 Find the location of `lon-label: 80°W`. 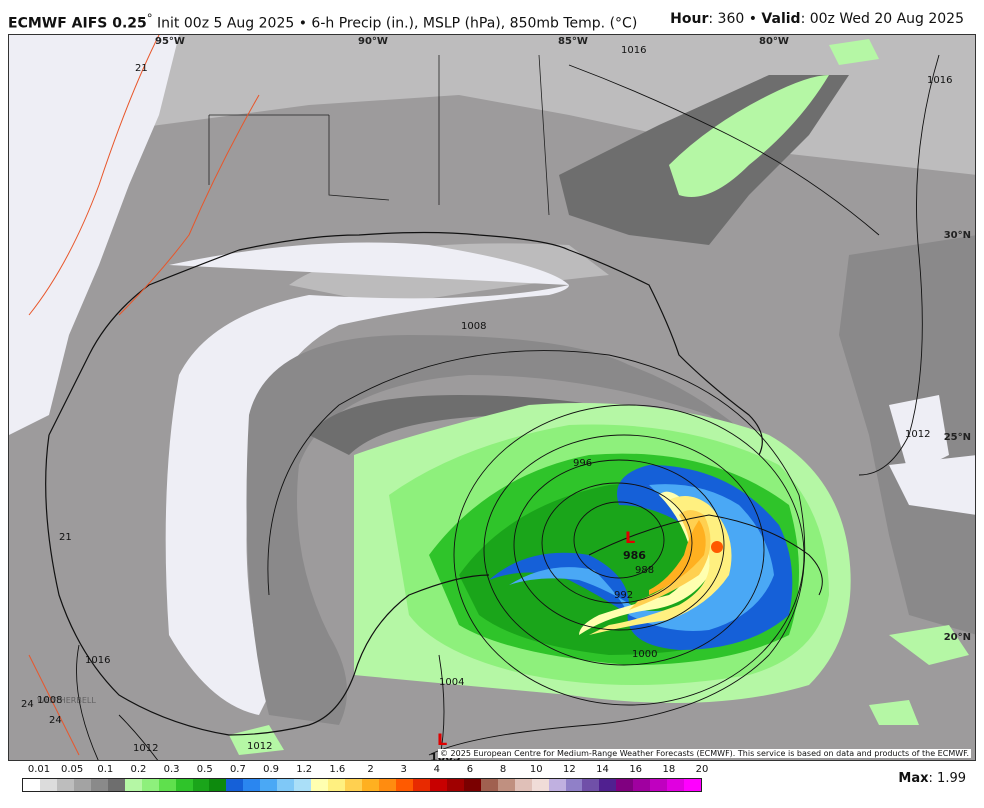

lon-label: 80°W is located at coordinates (774, 41).